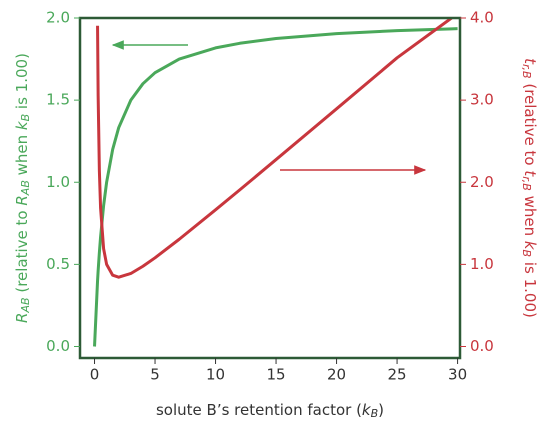 The image size is (550, 429). I want to click on y2-tick-label: 4.0, so click(482, 18).